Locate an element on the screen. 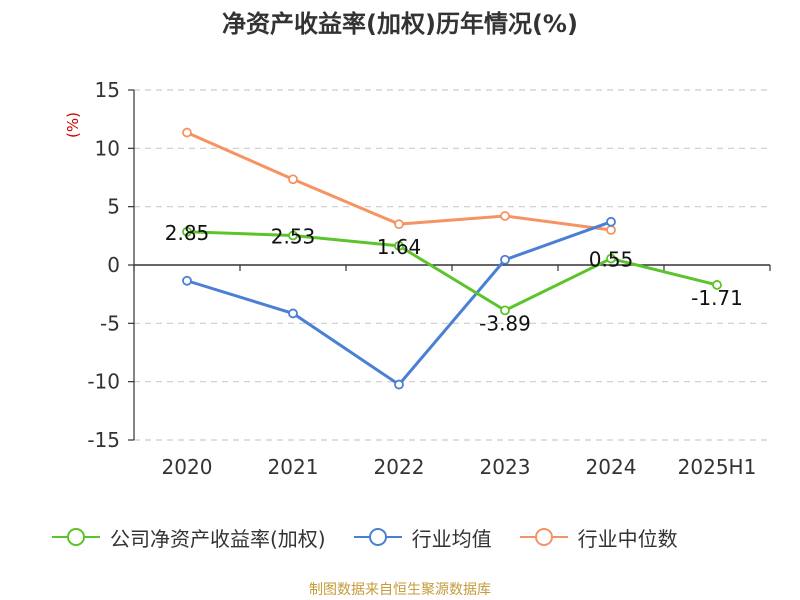  data-label: 2.53 is located at coordinates (293, 236).